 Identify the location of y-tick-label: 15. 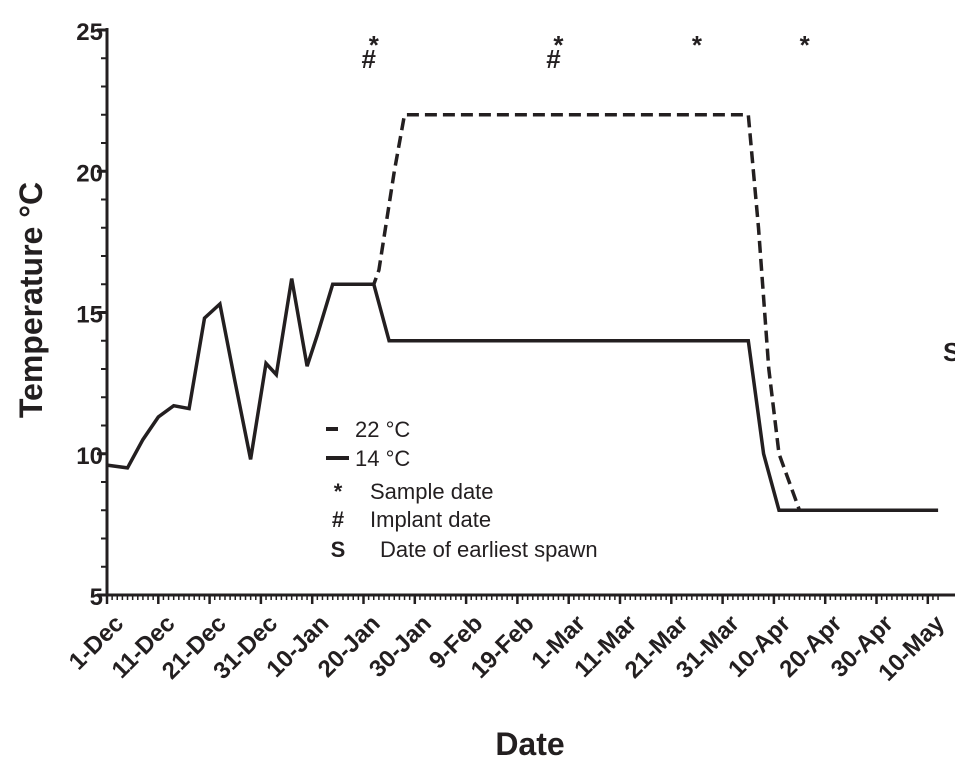
(89, 315).